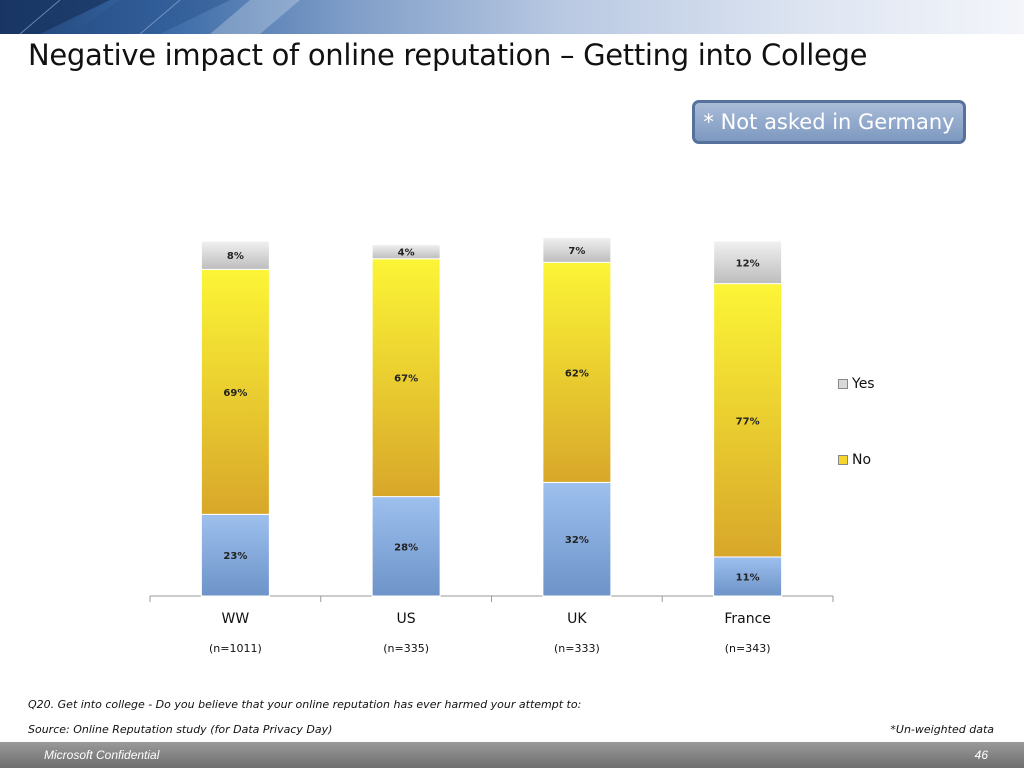 The height and width of the screenshot is (768, 1024). What do you see at coordinates (235, 648) in the screenshot?
I see `sample-size-ww: (n=1011)` at bounding box center [235, 648].